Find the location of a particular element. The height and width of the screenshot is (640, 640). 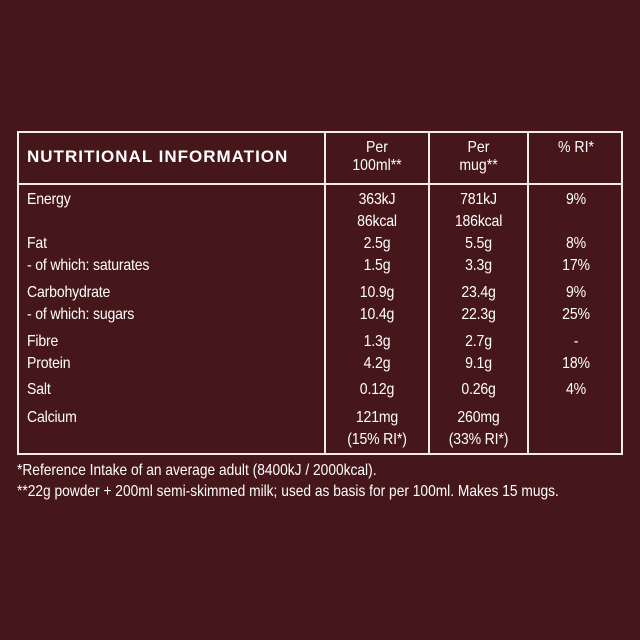

fibre-per100: 1.3g is located at coordinates (377, 341).